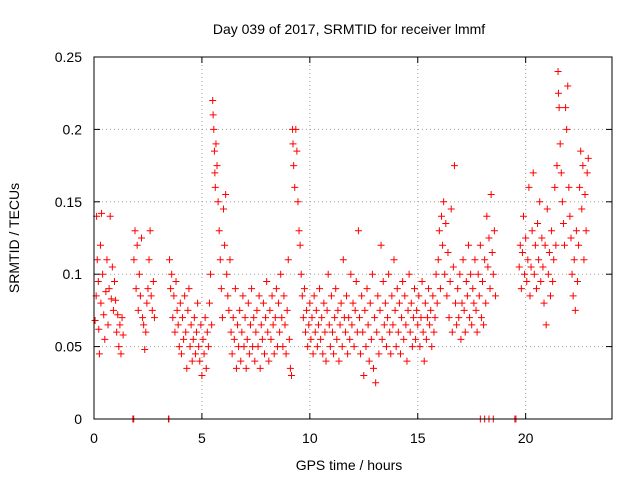 Image resolution: width=640 pixels, height=480 pixels. Describe the element at coordinates (14, 238) in the screenshot. I see `y-axis-label: SRMTID / TECUs` at that location.